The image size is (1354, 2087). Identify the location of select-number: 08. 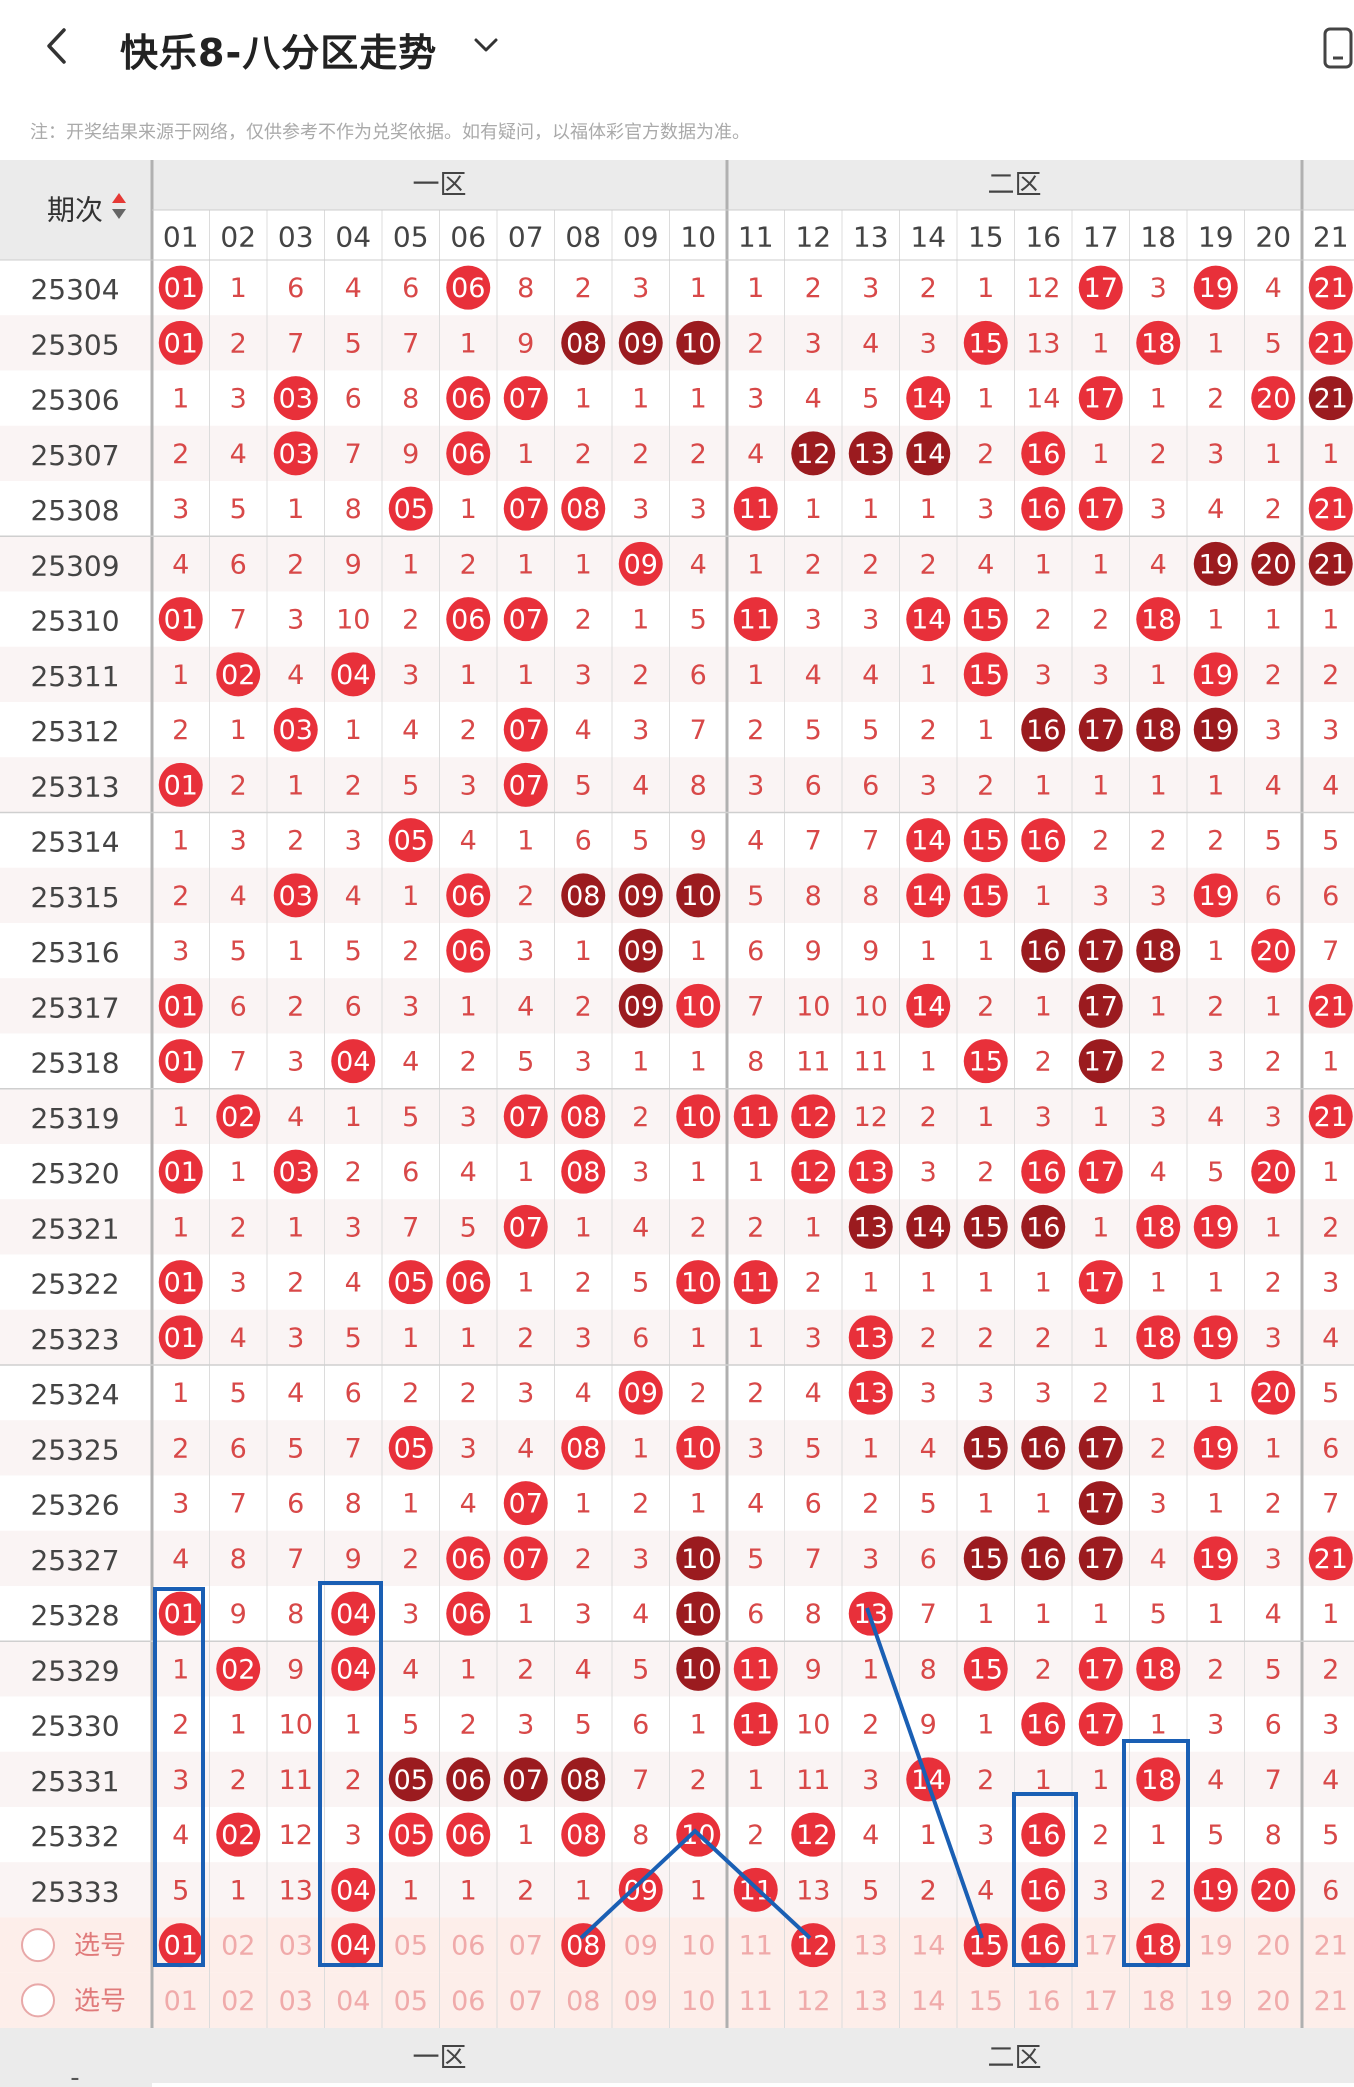
(583, 2001).